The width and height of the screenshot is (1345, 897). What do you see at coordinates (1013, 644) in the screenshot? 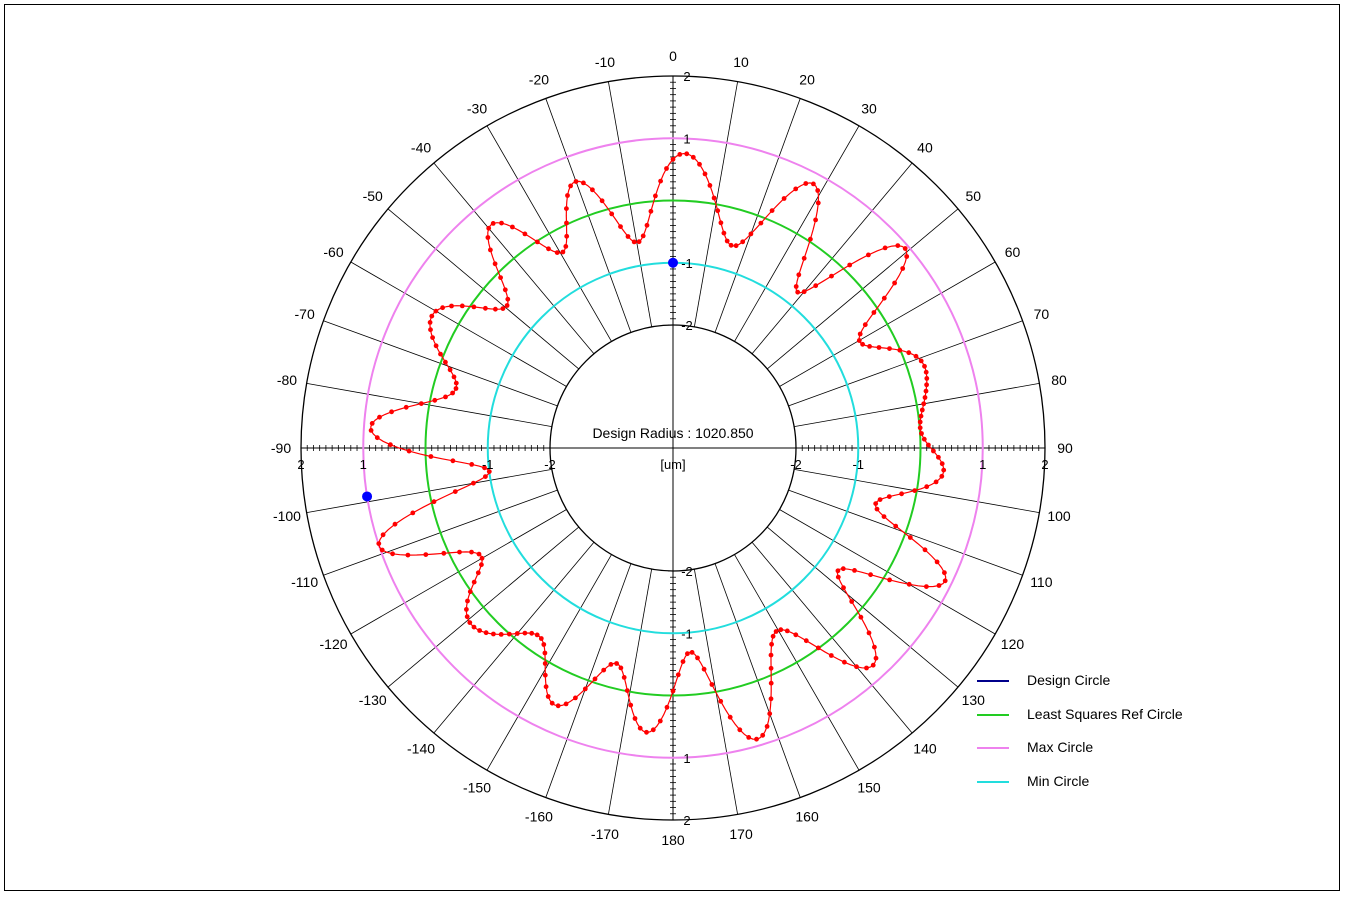
I see `angle-tick-label: 120` at bounding box center [1013, 644].